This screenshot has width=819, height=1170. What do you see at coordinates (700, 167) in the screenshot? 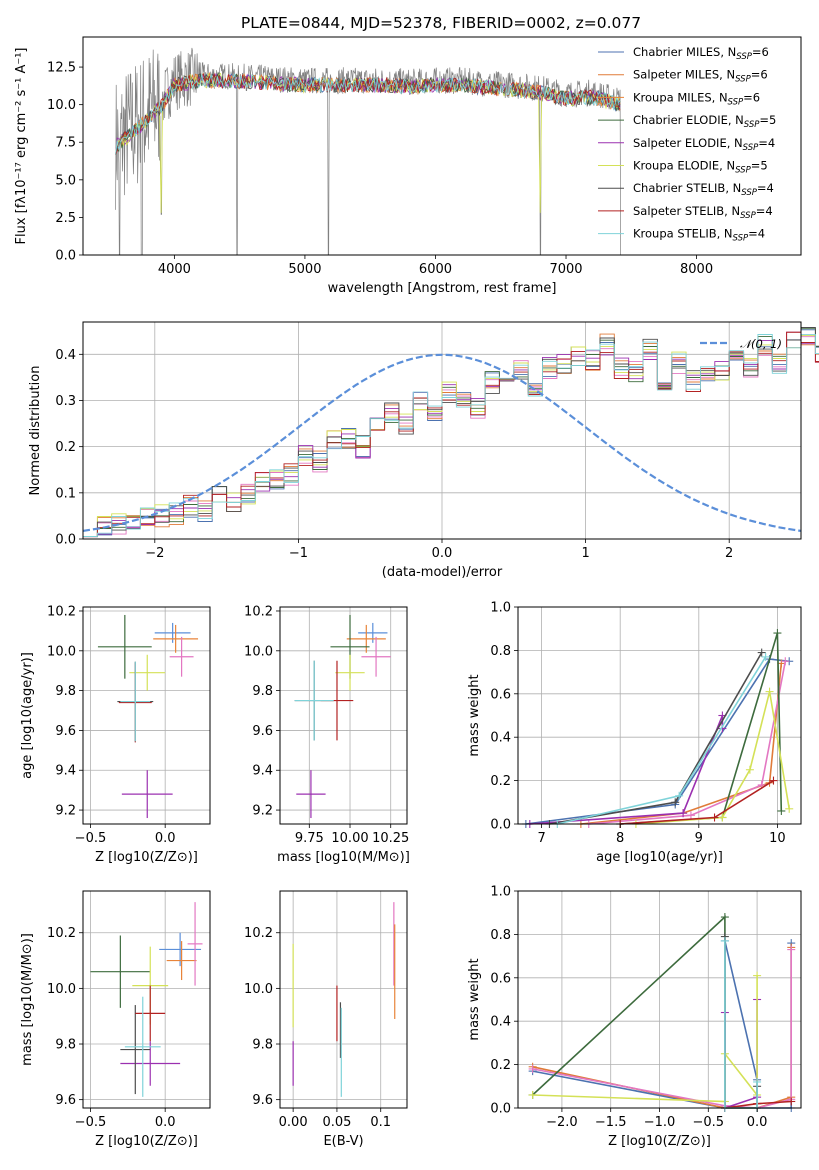
I see `legend-label: Kroupa ELODIE, NSSP=5` at bounding box center [700, 167].